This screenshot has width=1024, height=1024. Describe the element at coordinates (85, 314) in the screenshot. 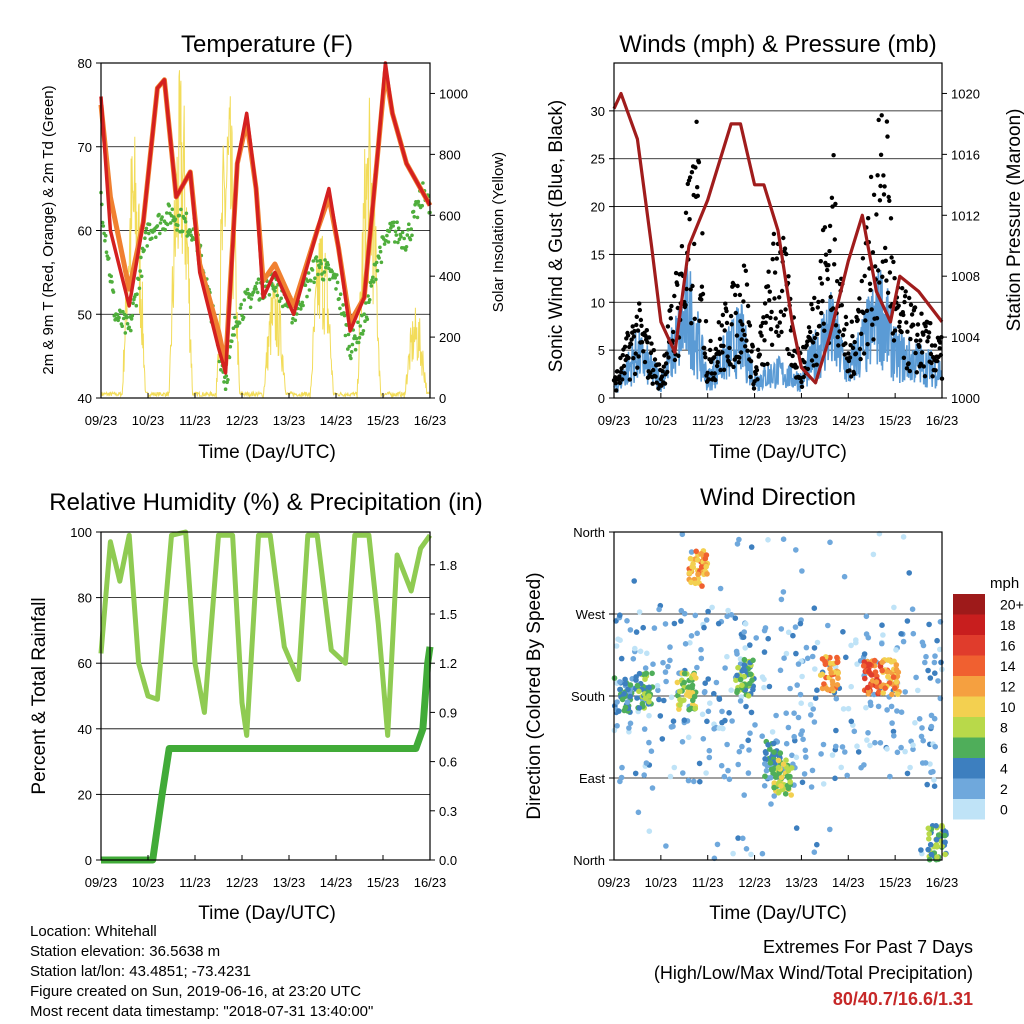

I see `y-tick-label: 50` at that location.